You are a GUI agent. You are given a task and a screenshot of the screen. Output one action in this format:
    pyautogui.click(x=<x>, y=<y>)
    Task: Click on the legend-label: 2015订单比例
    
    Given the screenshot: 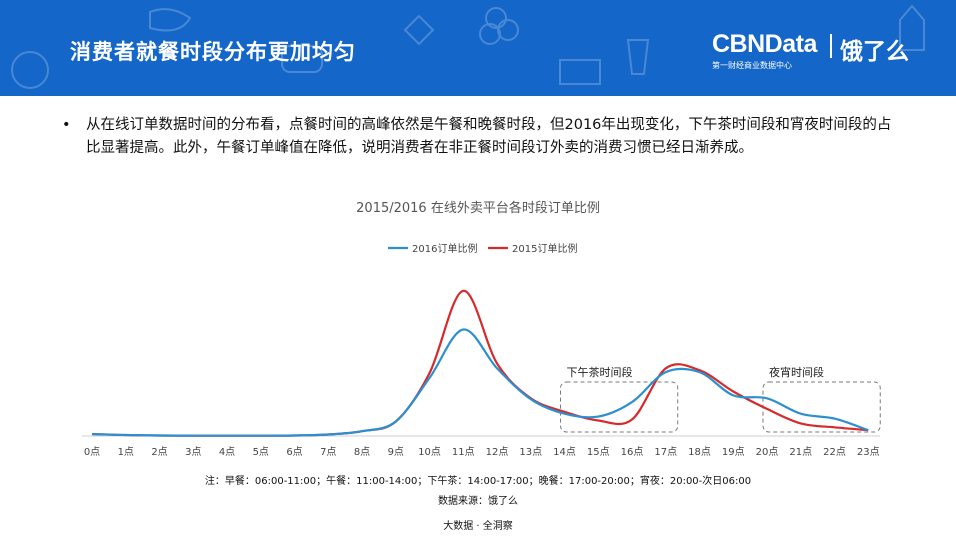 What is the action you would take?
    pyautogui.click(x=544, y=248)
    